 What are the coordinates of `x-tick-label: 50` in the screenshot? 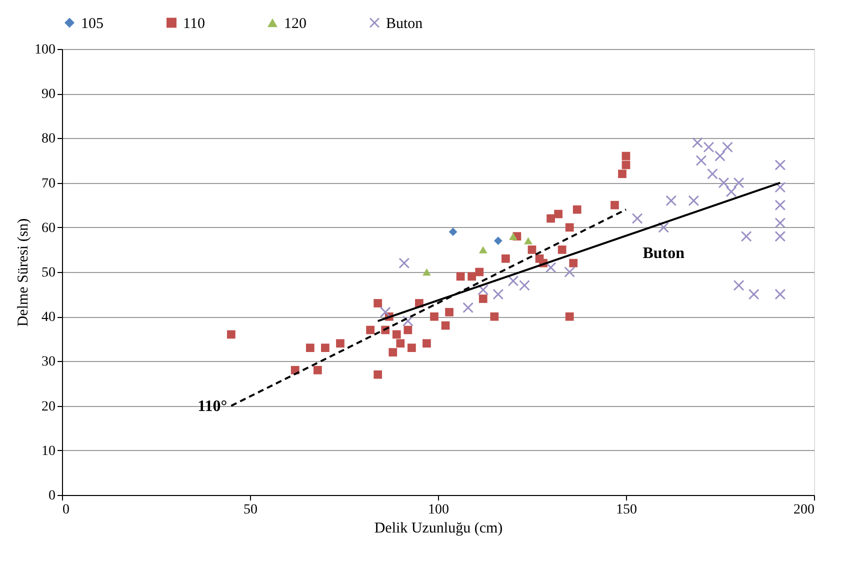 It's located at (251, 510).